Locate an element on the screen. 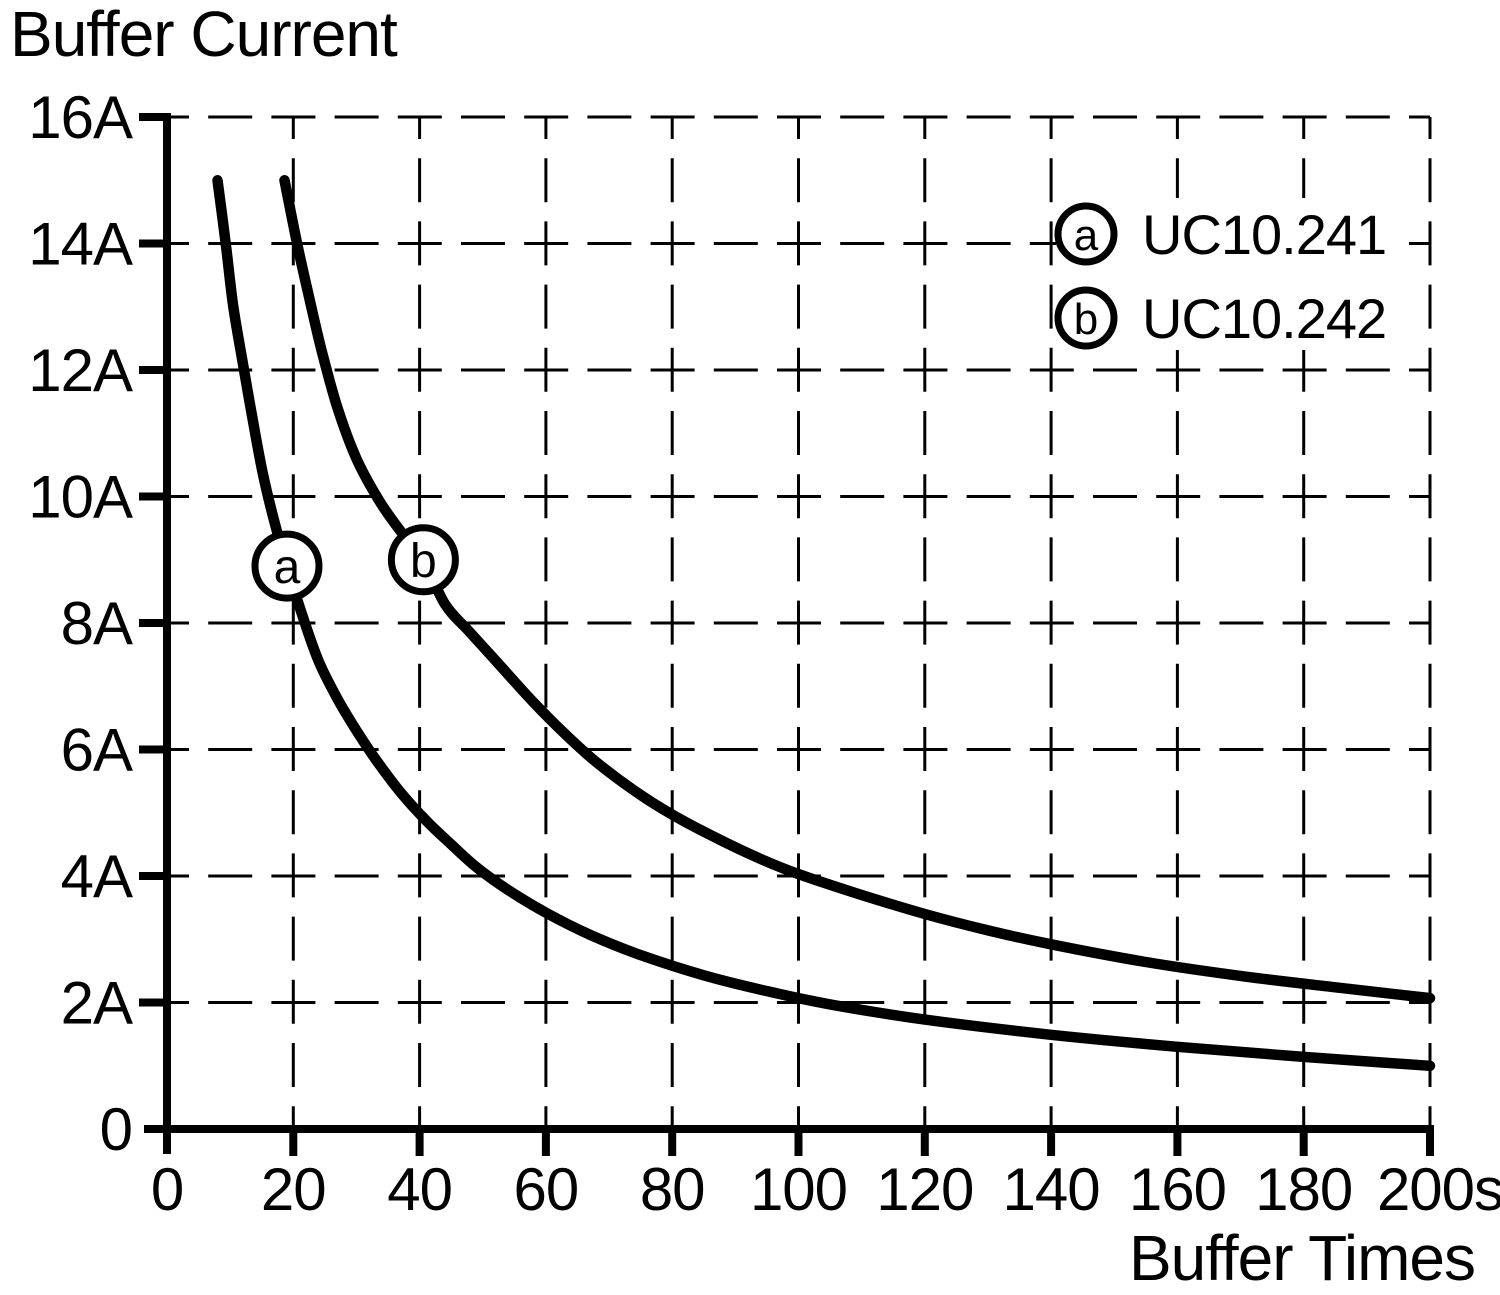 This screenshot has height=1295, width=1500. y-tick-label-16A: 16A is located at coordinates (80, 117).